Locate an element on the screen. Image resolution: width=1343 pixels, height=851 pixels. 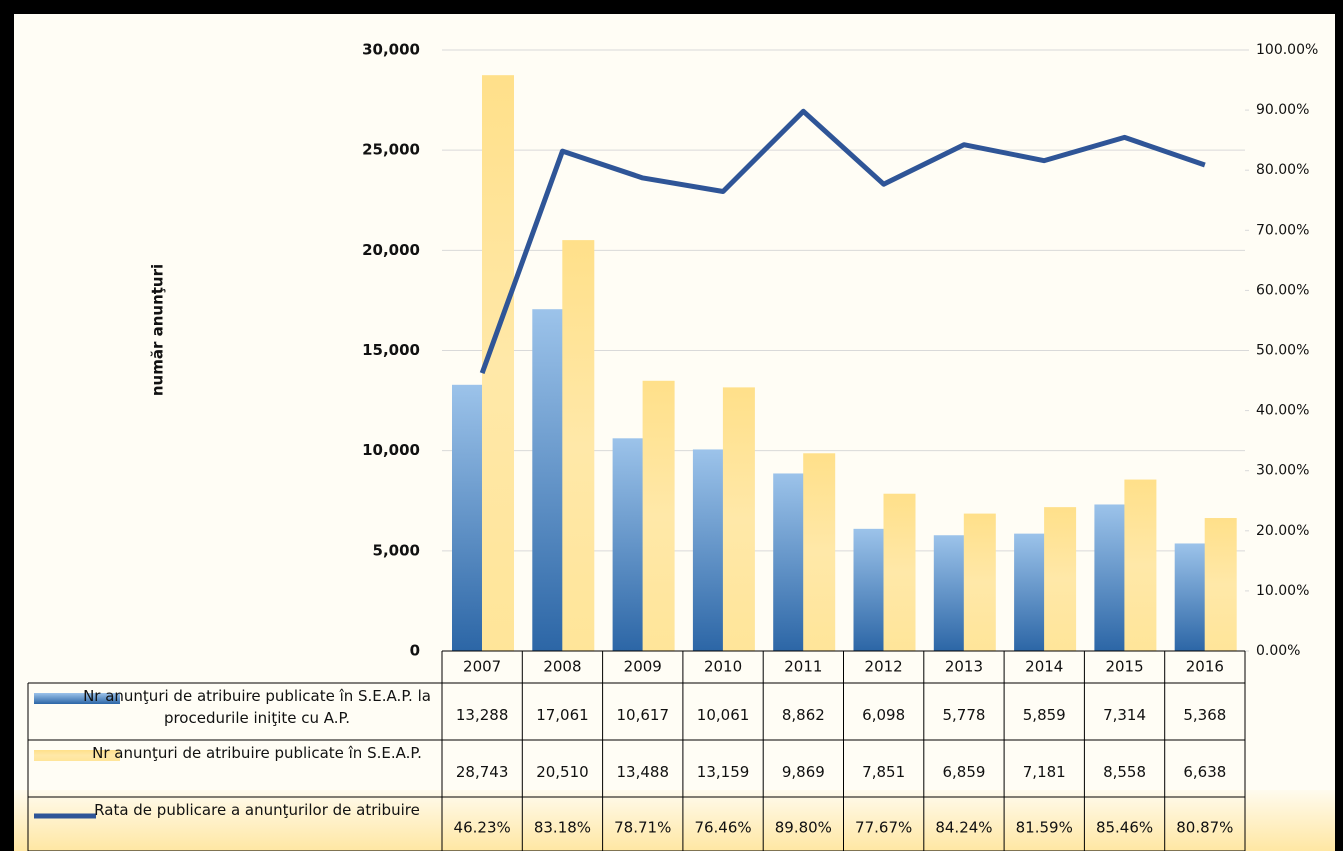
table-value: 17,061 is located at coordinates (562, 715).